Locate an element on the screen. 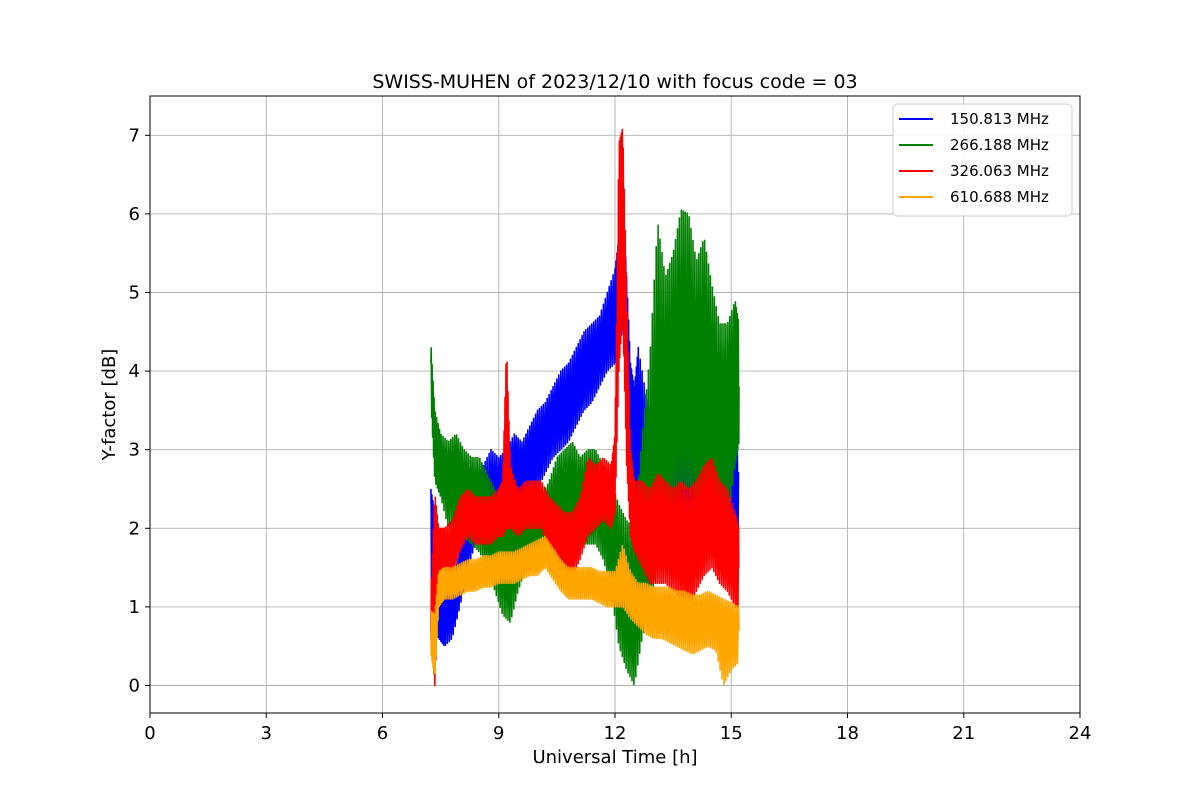 This screenshot has height=800, width=1200. x-tick-label: 24 is located at coordinates (1080, 733).